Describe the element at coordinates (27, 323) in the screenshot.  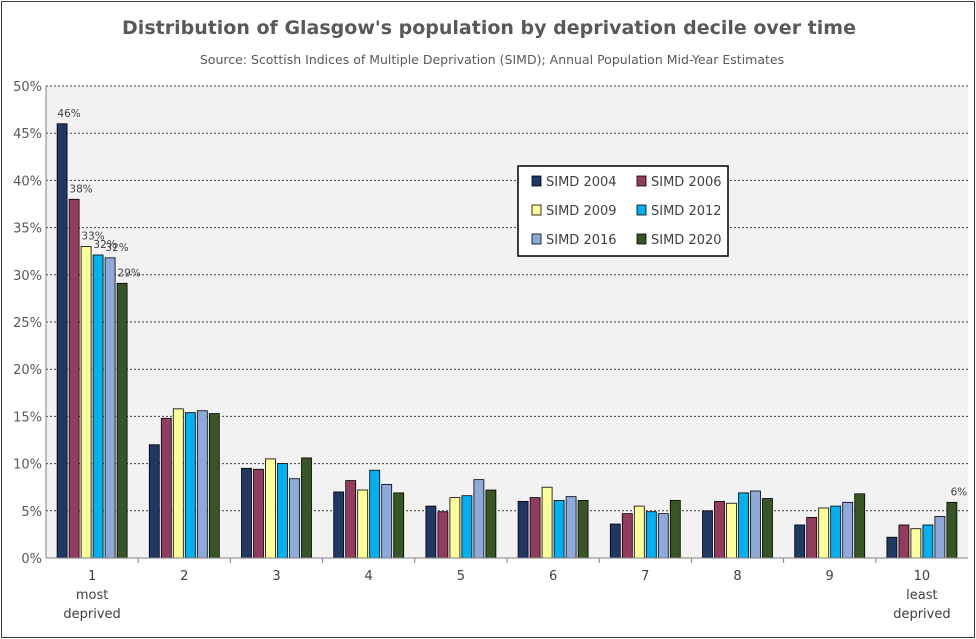
I see `y-tick-label: 25%` at that location.